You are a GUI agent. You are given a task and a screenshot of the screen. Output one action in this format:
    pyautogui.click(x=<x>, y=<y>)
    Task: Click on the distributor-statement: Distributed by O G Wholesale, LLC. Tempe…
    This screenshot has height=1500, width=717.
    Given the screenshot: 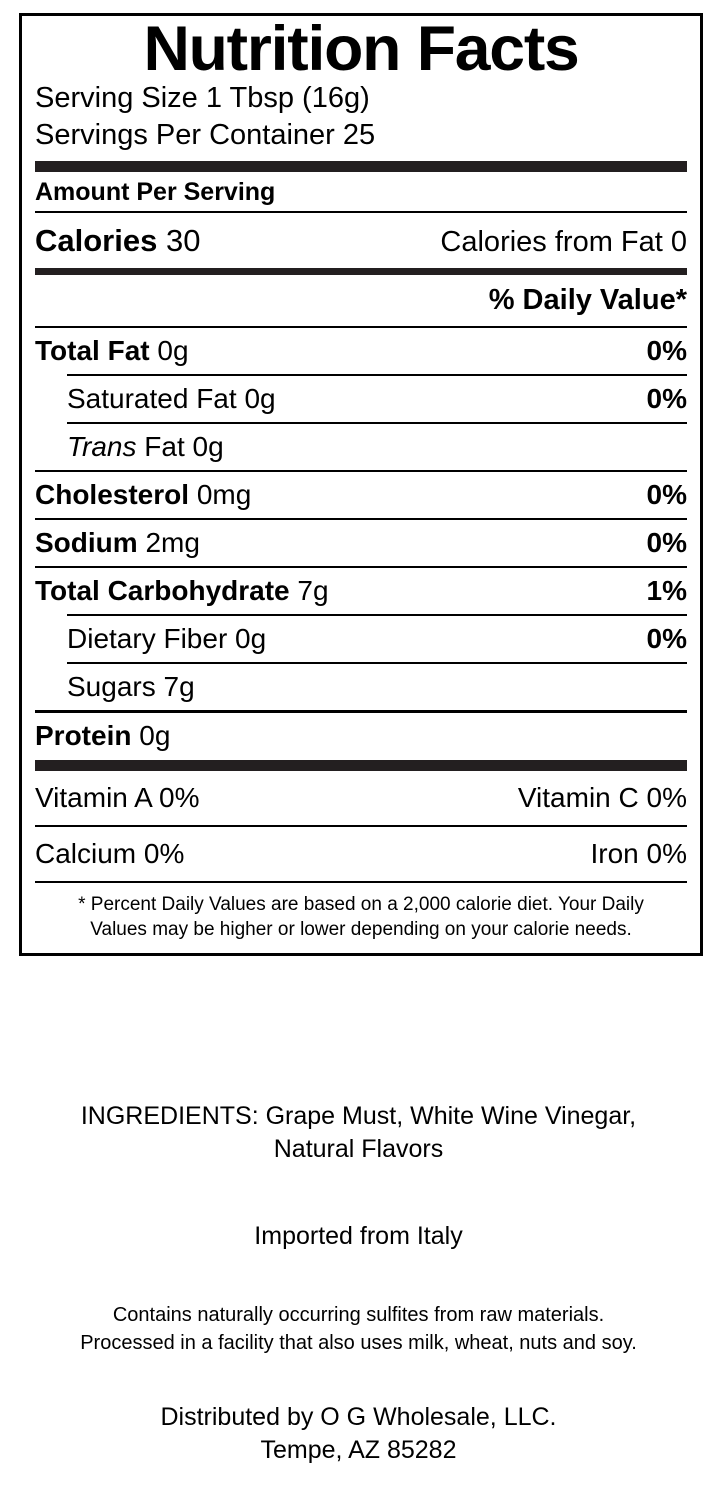 What is the action you would take?
    pyautogui.click(x=358, y=1433)
    